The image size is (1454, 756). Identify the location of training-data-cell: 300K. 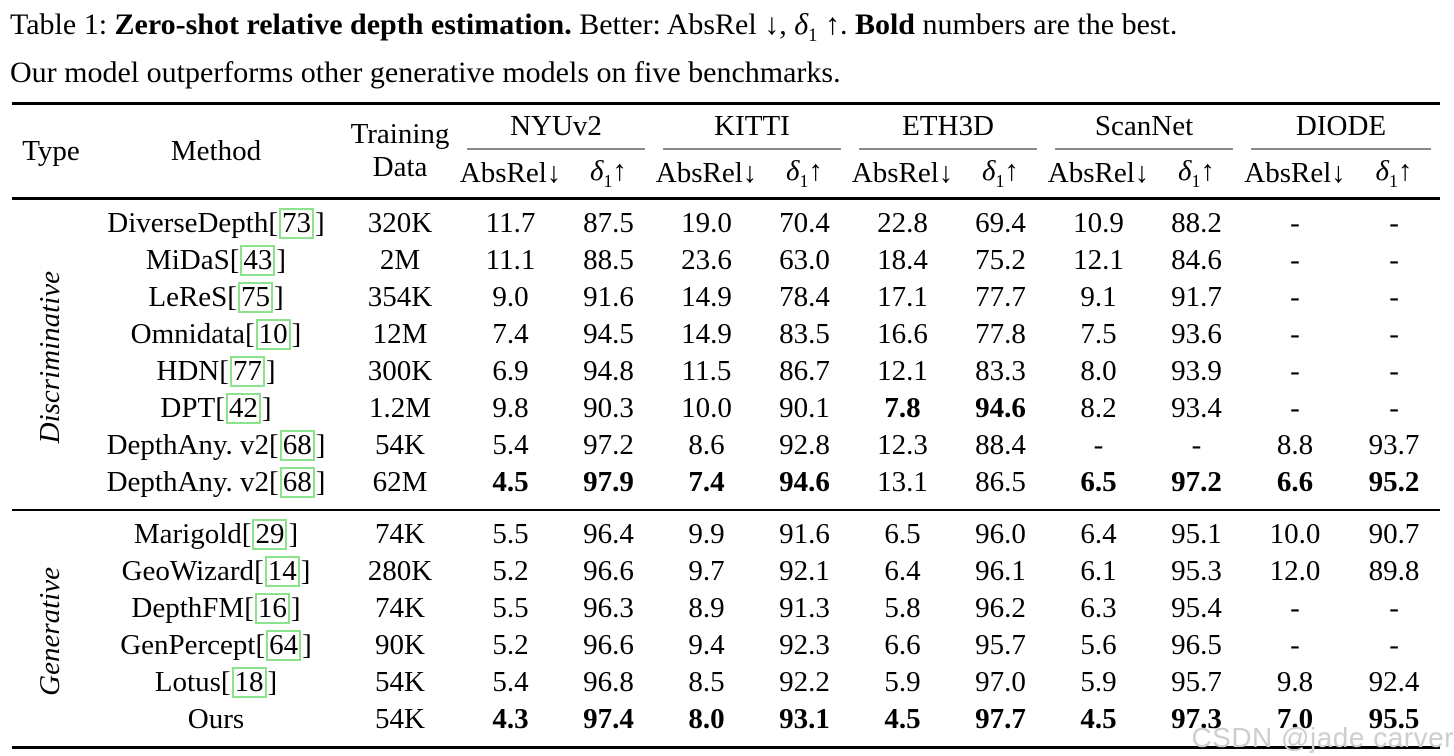
(400, 371).